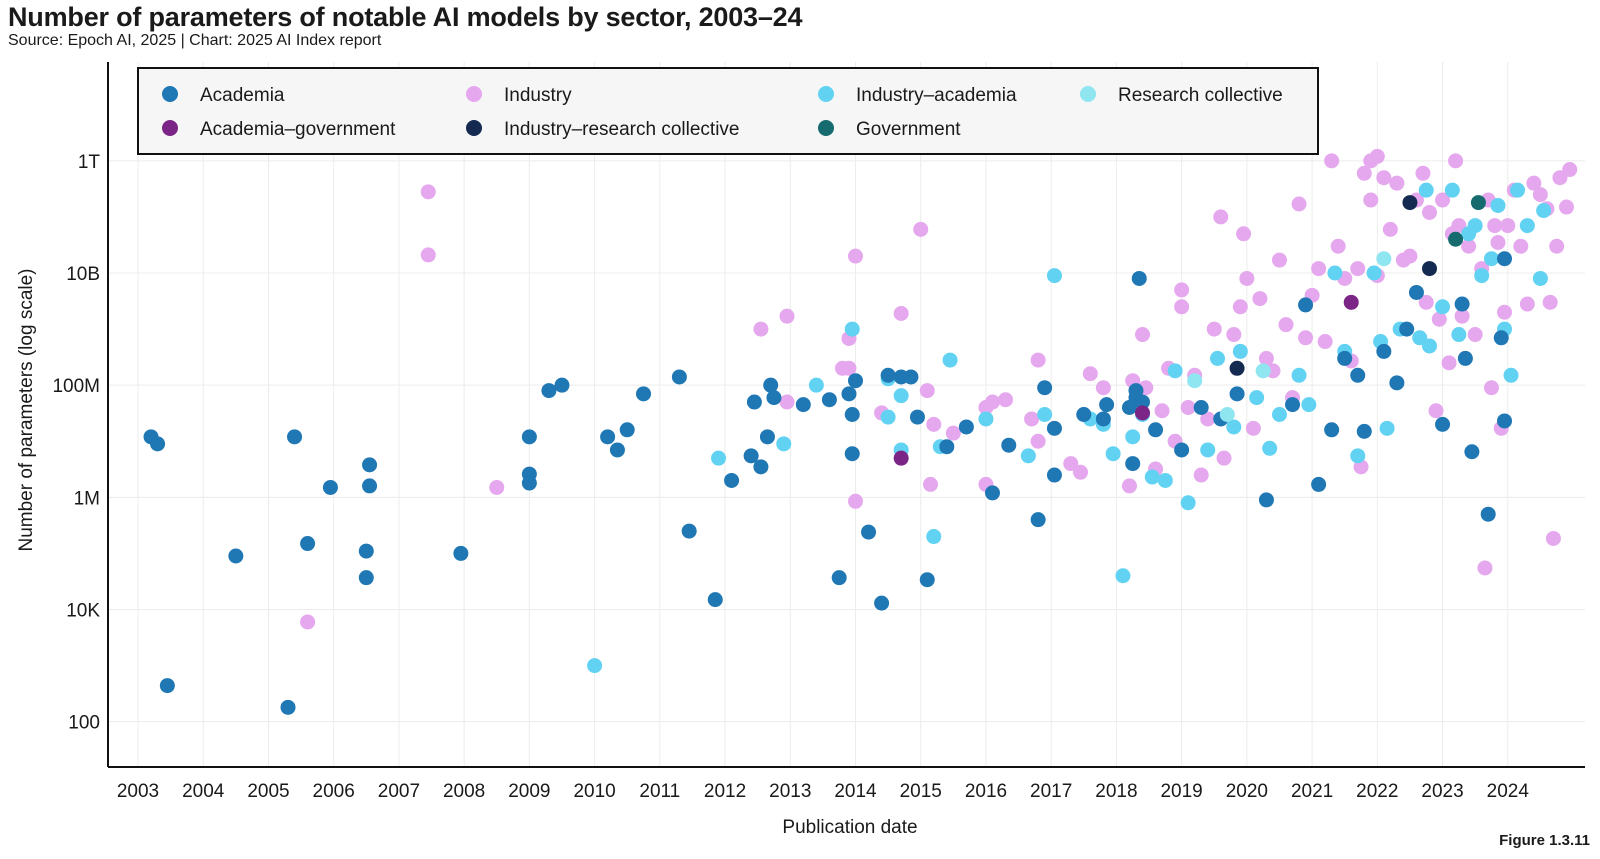 The width and height of the screenshot is (1600, 859). I want to click on x-tick-label: 2013, so click(790, 791).